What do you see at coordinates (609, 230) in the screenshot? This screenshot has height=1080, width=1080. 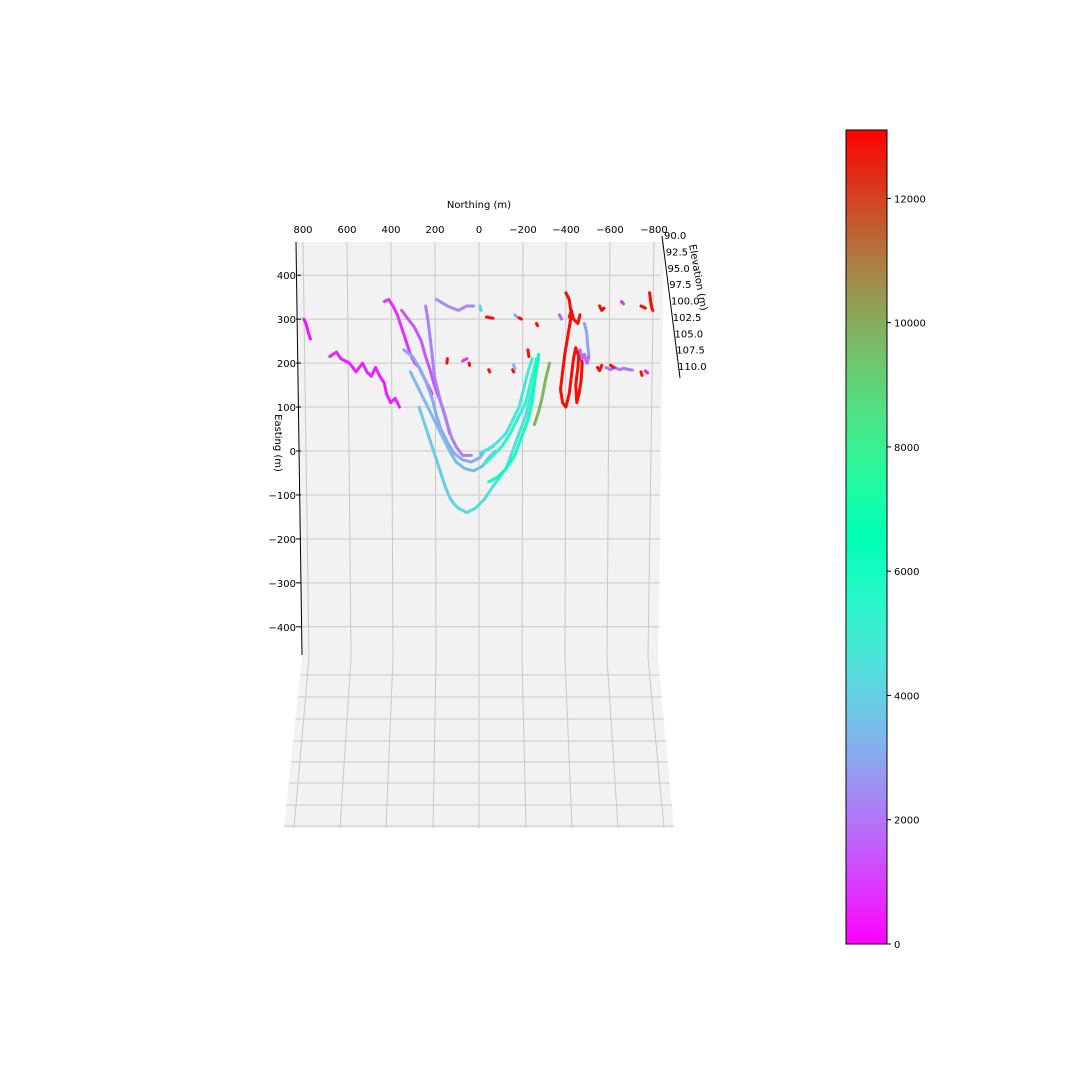 I see `x-tick-label: −600` at bounding box center [609, 230].